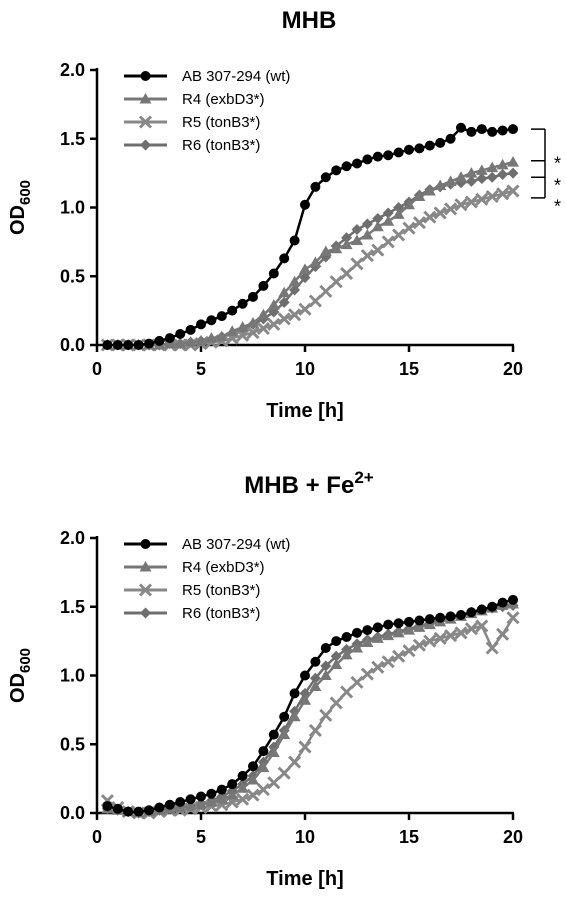 This screenshot has height=898, width=566. Describe the element at coordinates (72, 744) in the screenshot. I see `y-tick-label: 0.5` at that location.